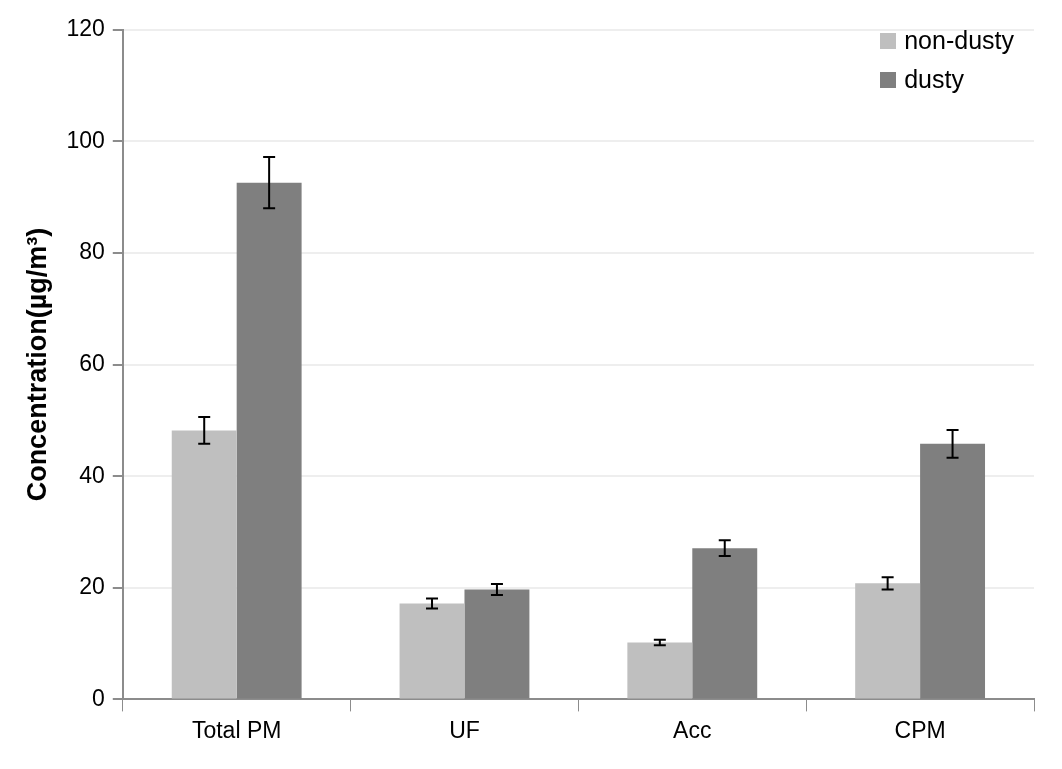 The height and width of the screenshot is (769, 1062). I want to click on x-tick-label: UF, so click(464, 729).